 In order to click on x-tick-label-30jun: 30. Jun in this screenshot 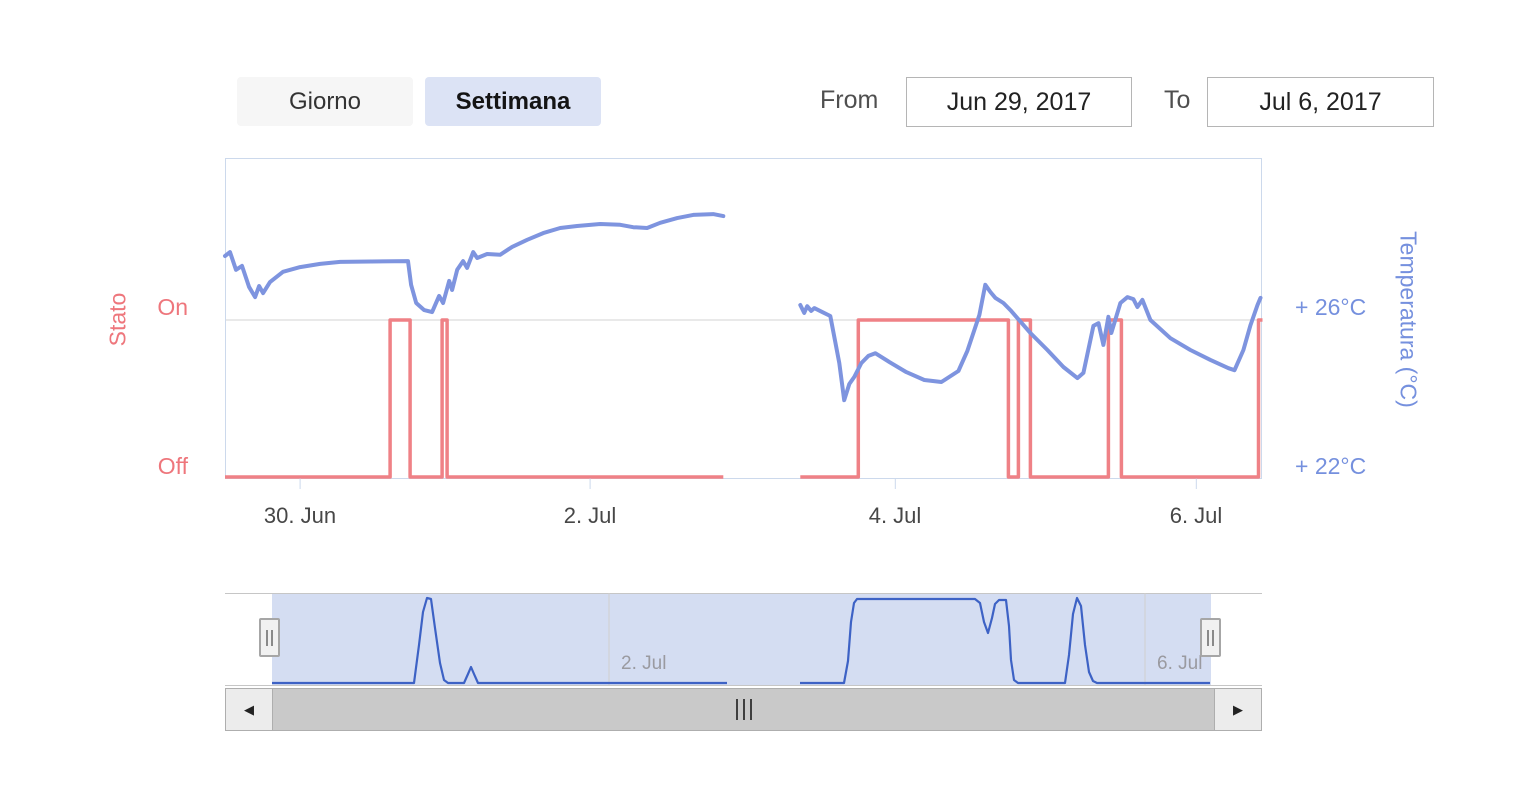, I will do `click(300, 515)`.